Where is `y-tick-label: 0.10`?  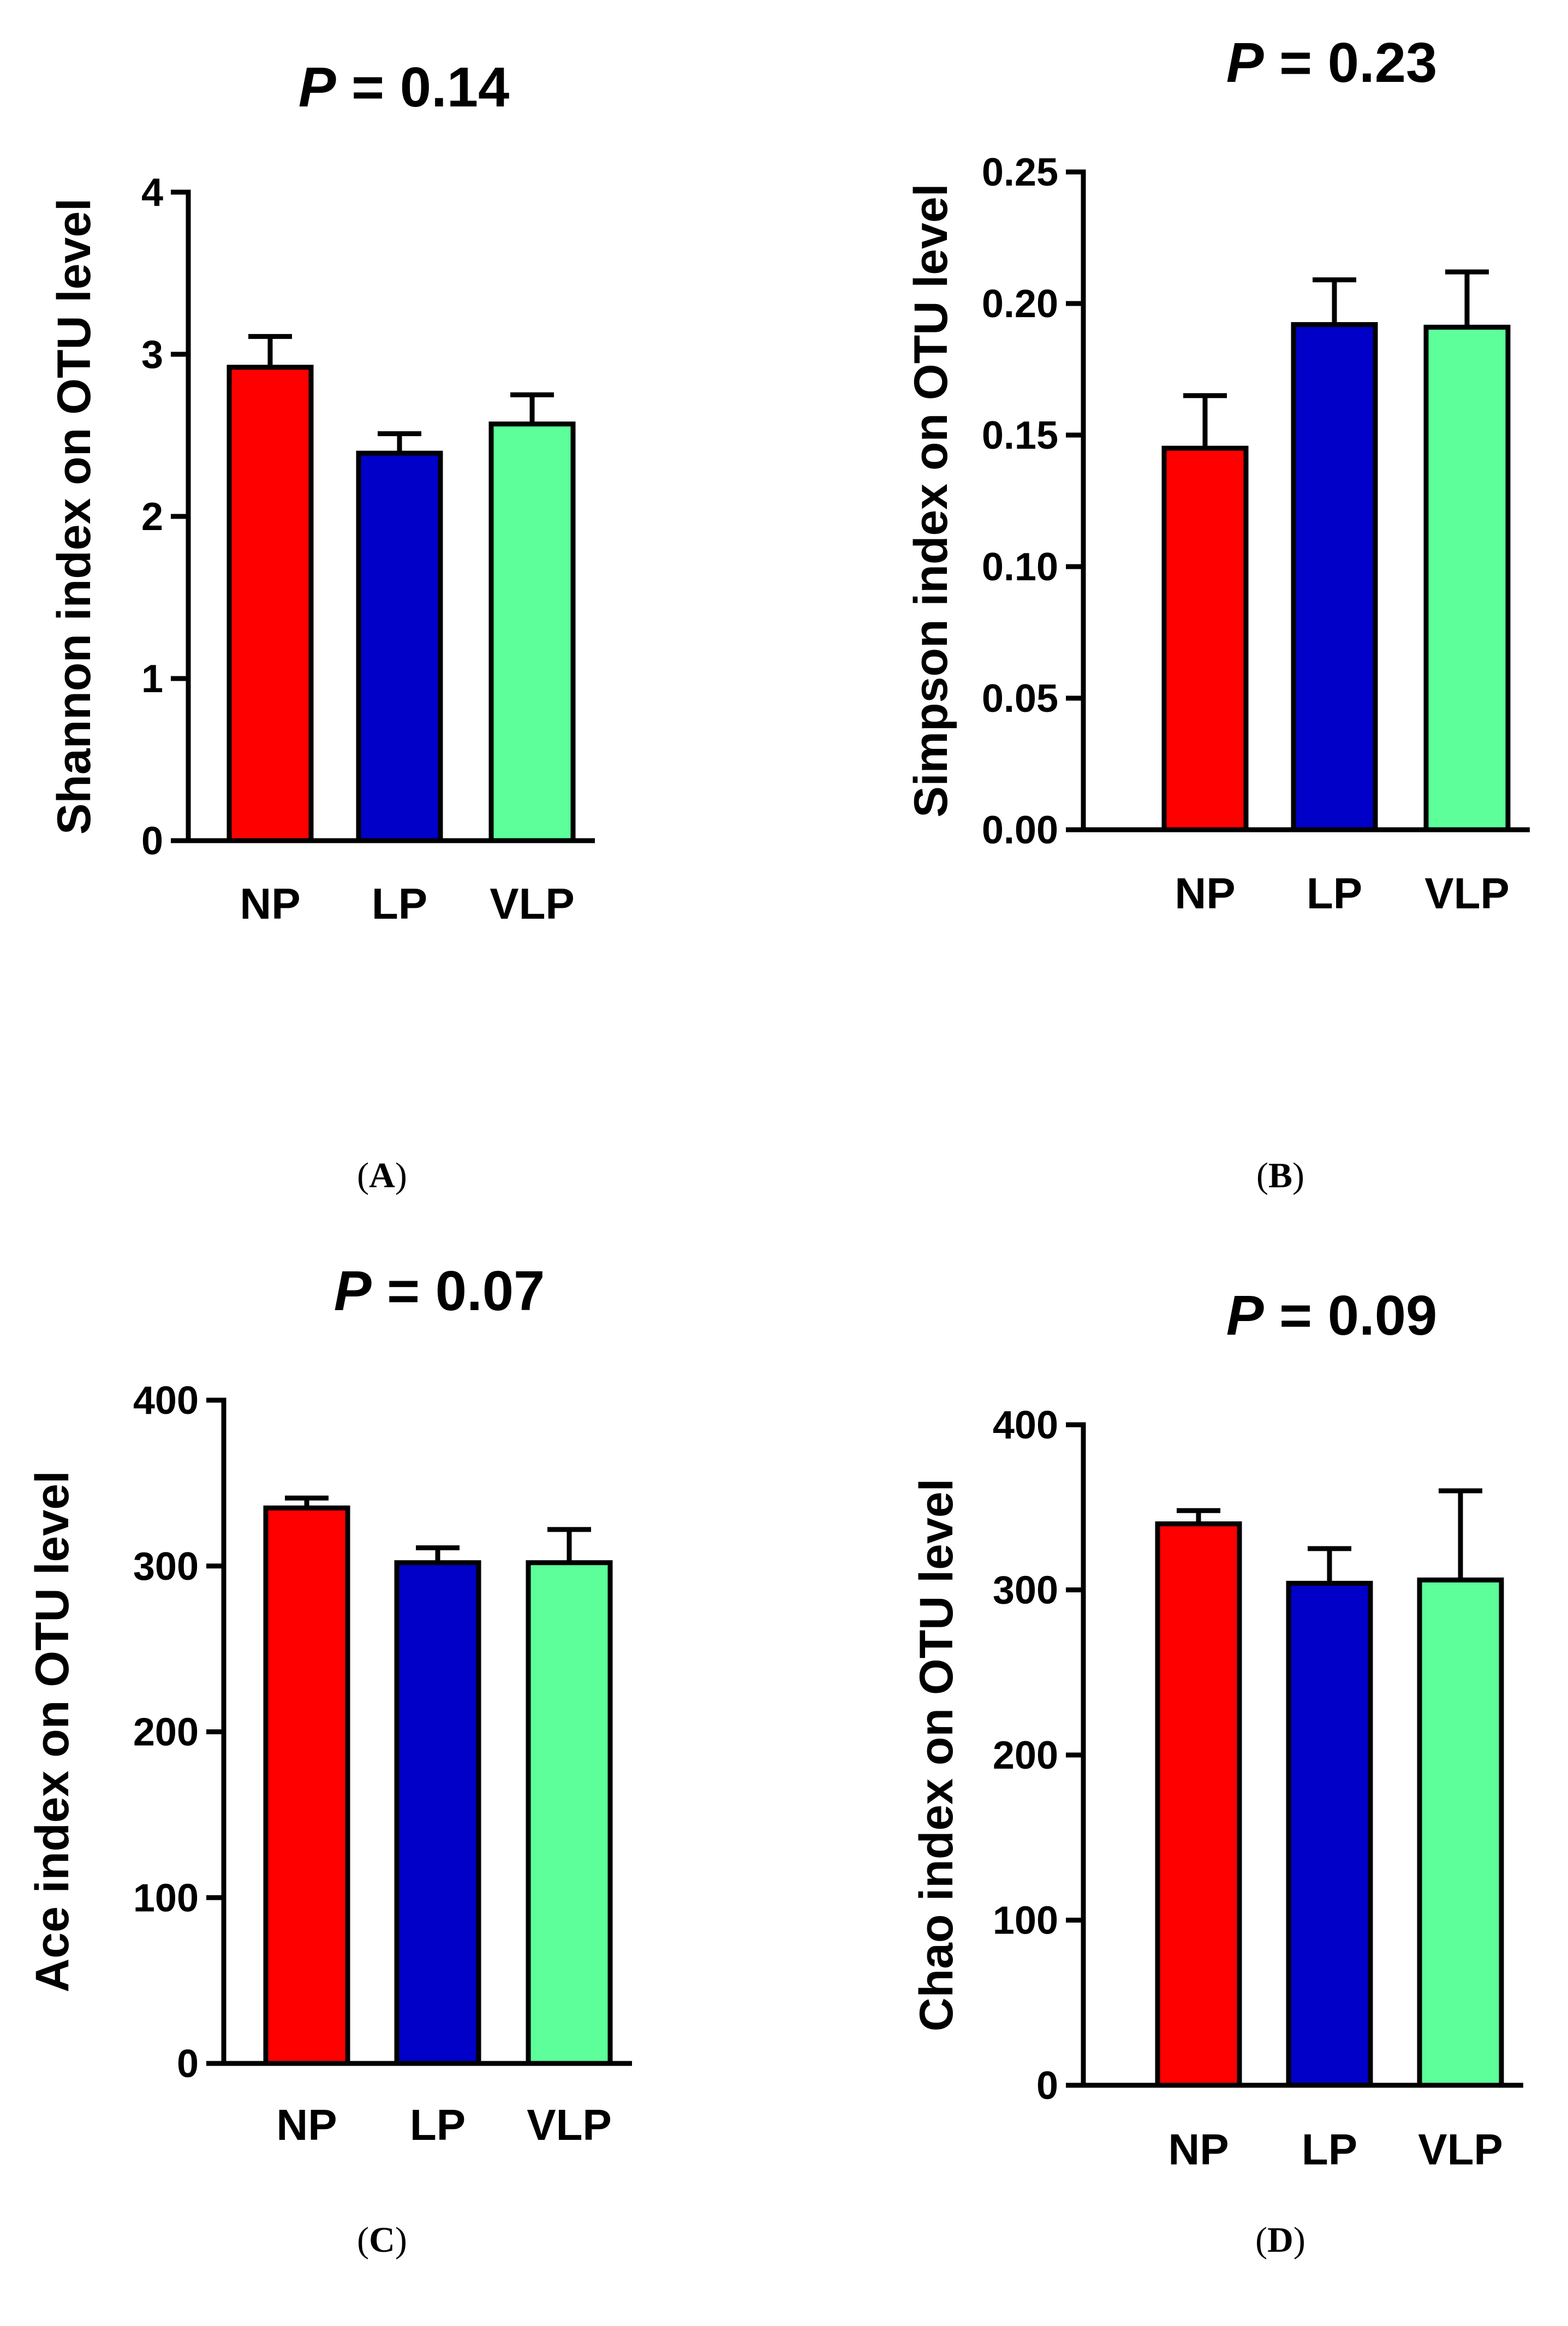
y-tick-label: 0.10 is located at coordinates (1020, 567).